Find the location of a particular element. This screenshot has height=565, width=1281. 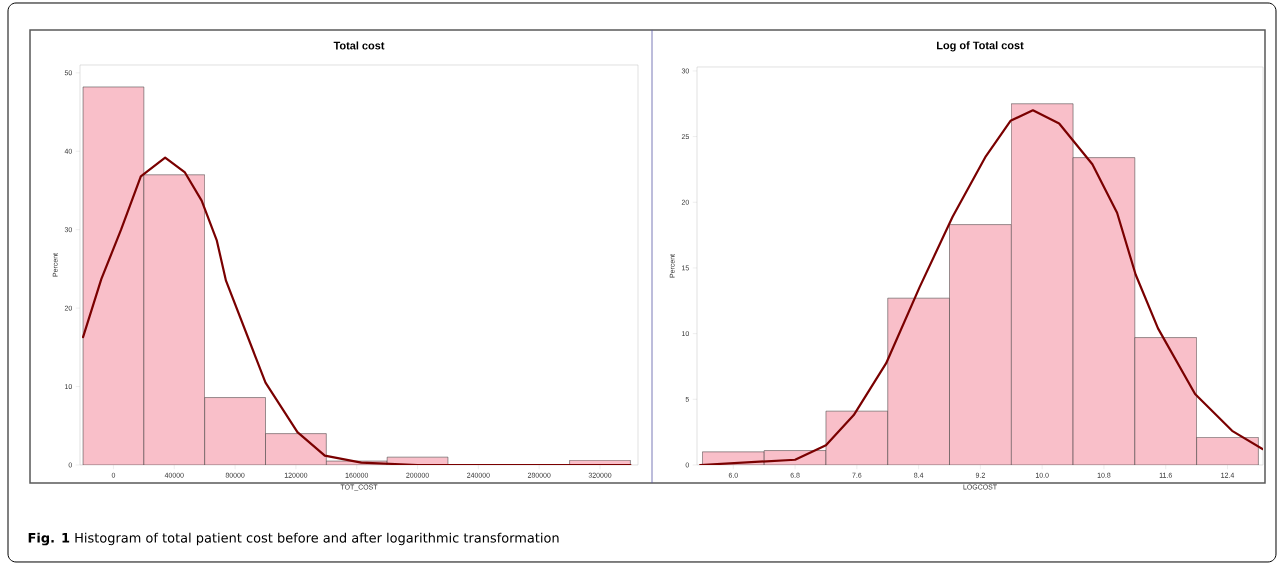

text: Fig. 1 Histogram of total patient cost before and after logarithmic transformation is located at coordinates (293, 539).